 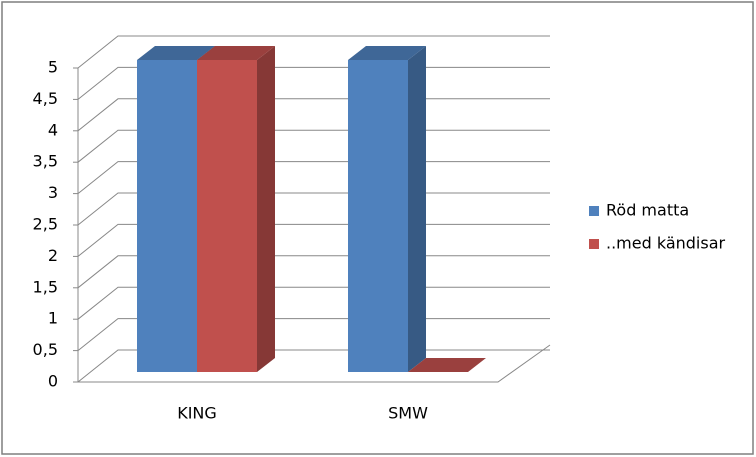 What do you see at coordinates (647, 210) in the screenshot?
I see `legend-label: Röd matta` at bounding box center [647, 210].